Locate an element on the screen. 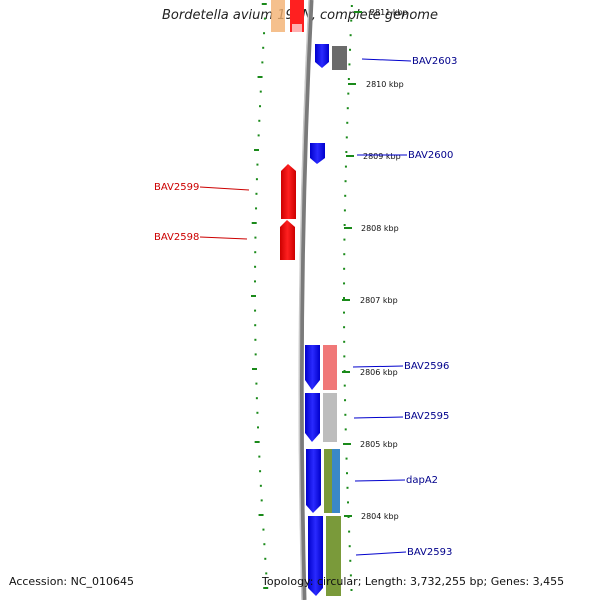  gene-bav2603 is located at coordinates (322, 56).